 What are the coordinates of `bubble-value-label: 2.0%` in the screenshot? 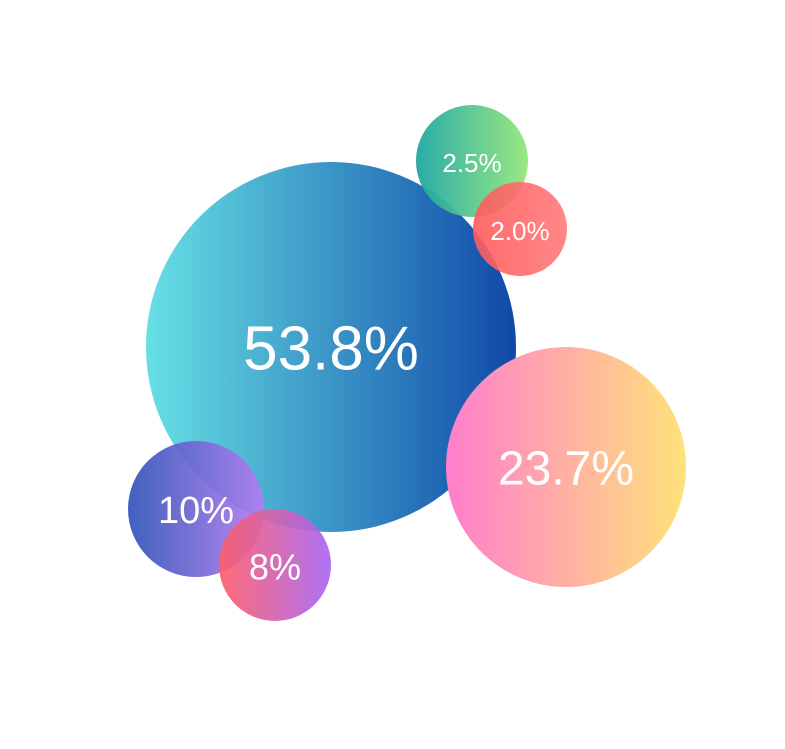 It's located at (519, 231).